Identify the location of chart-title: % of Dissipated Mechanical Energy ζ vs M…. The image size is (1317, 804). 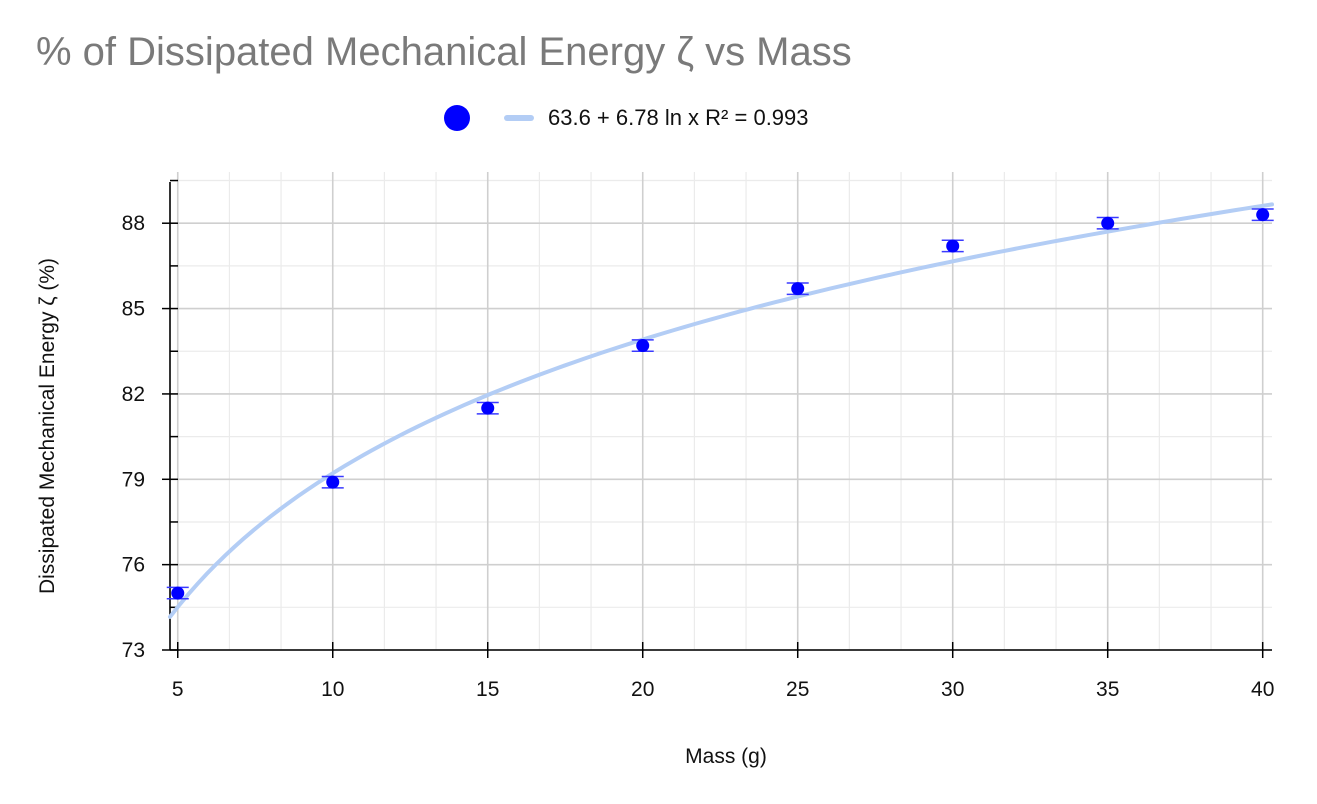
(444, 52).